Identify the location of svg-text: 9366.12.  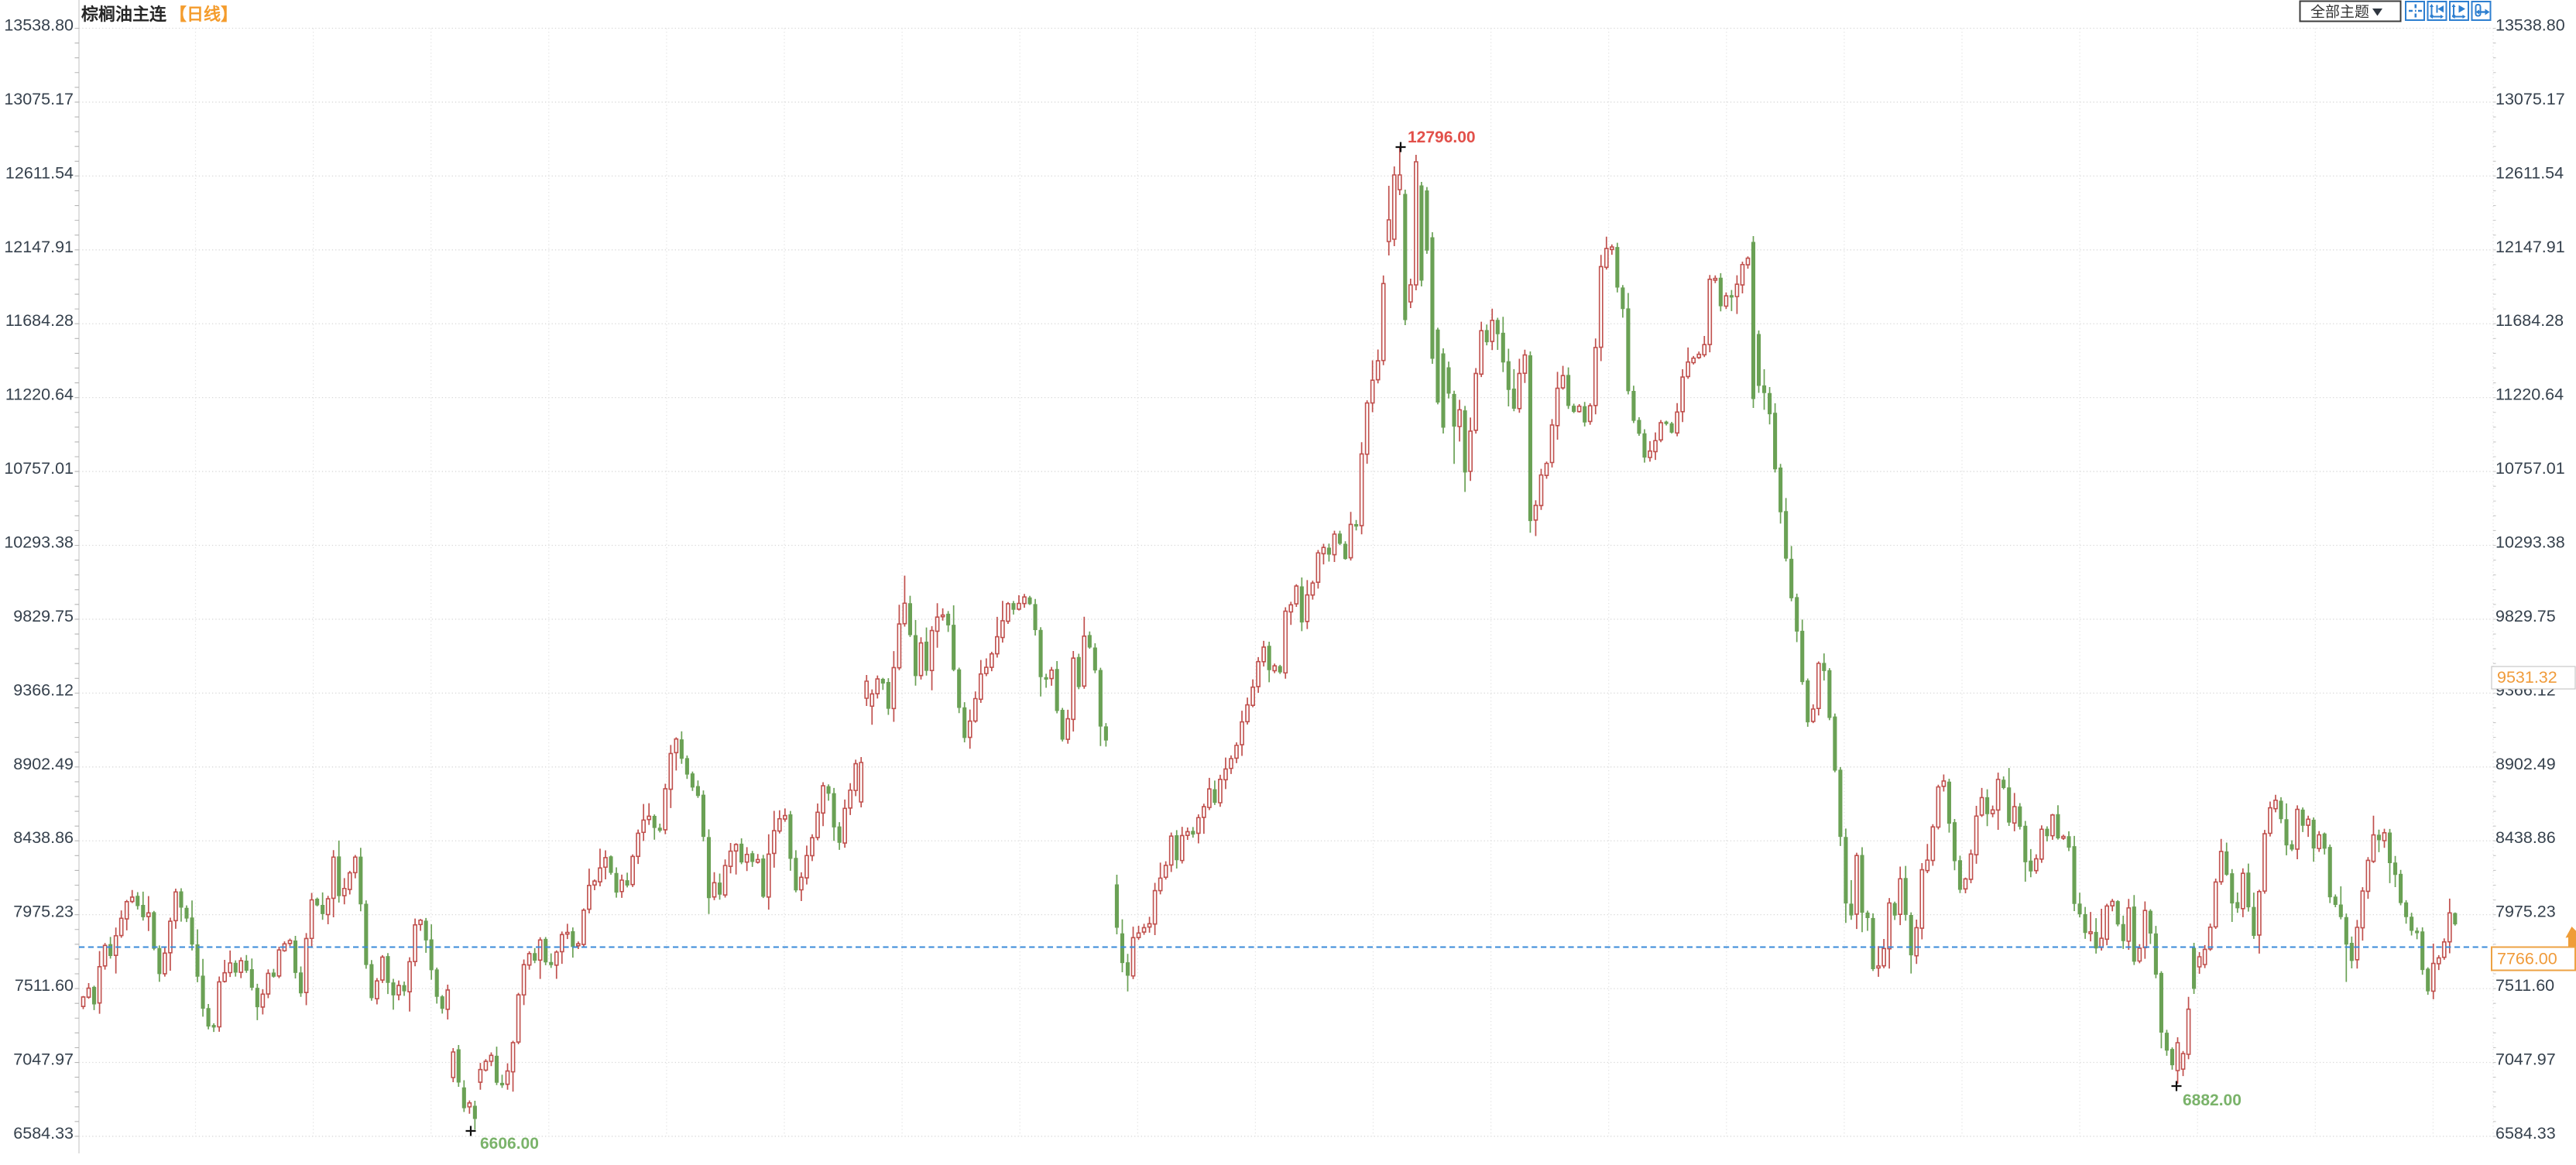
(43, 689).